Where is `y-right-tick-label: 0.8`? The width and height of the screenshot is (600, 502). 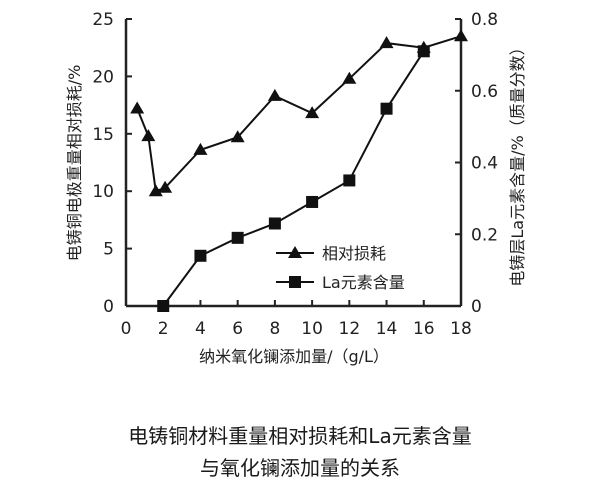
y-right-tick-label: 0.8 is located at coordinates (484, 20).